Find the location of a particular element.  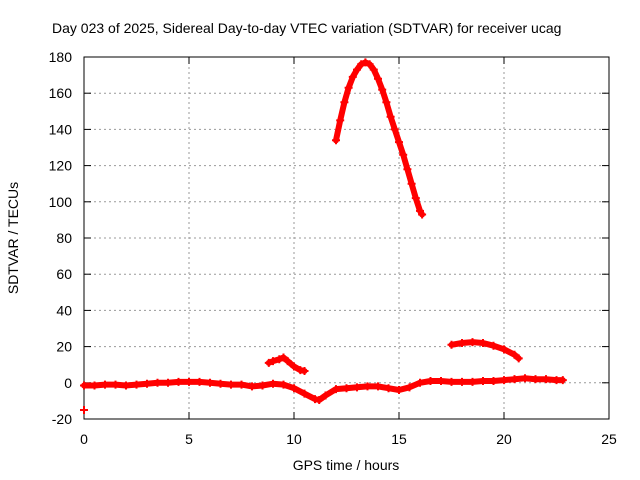

y-tick-label: 160 is located at coordinates (61, 93).